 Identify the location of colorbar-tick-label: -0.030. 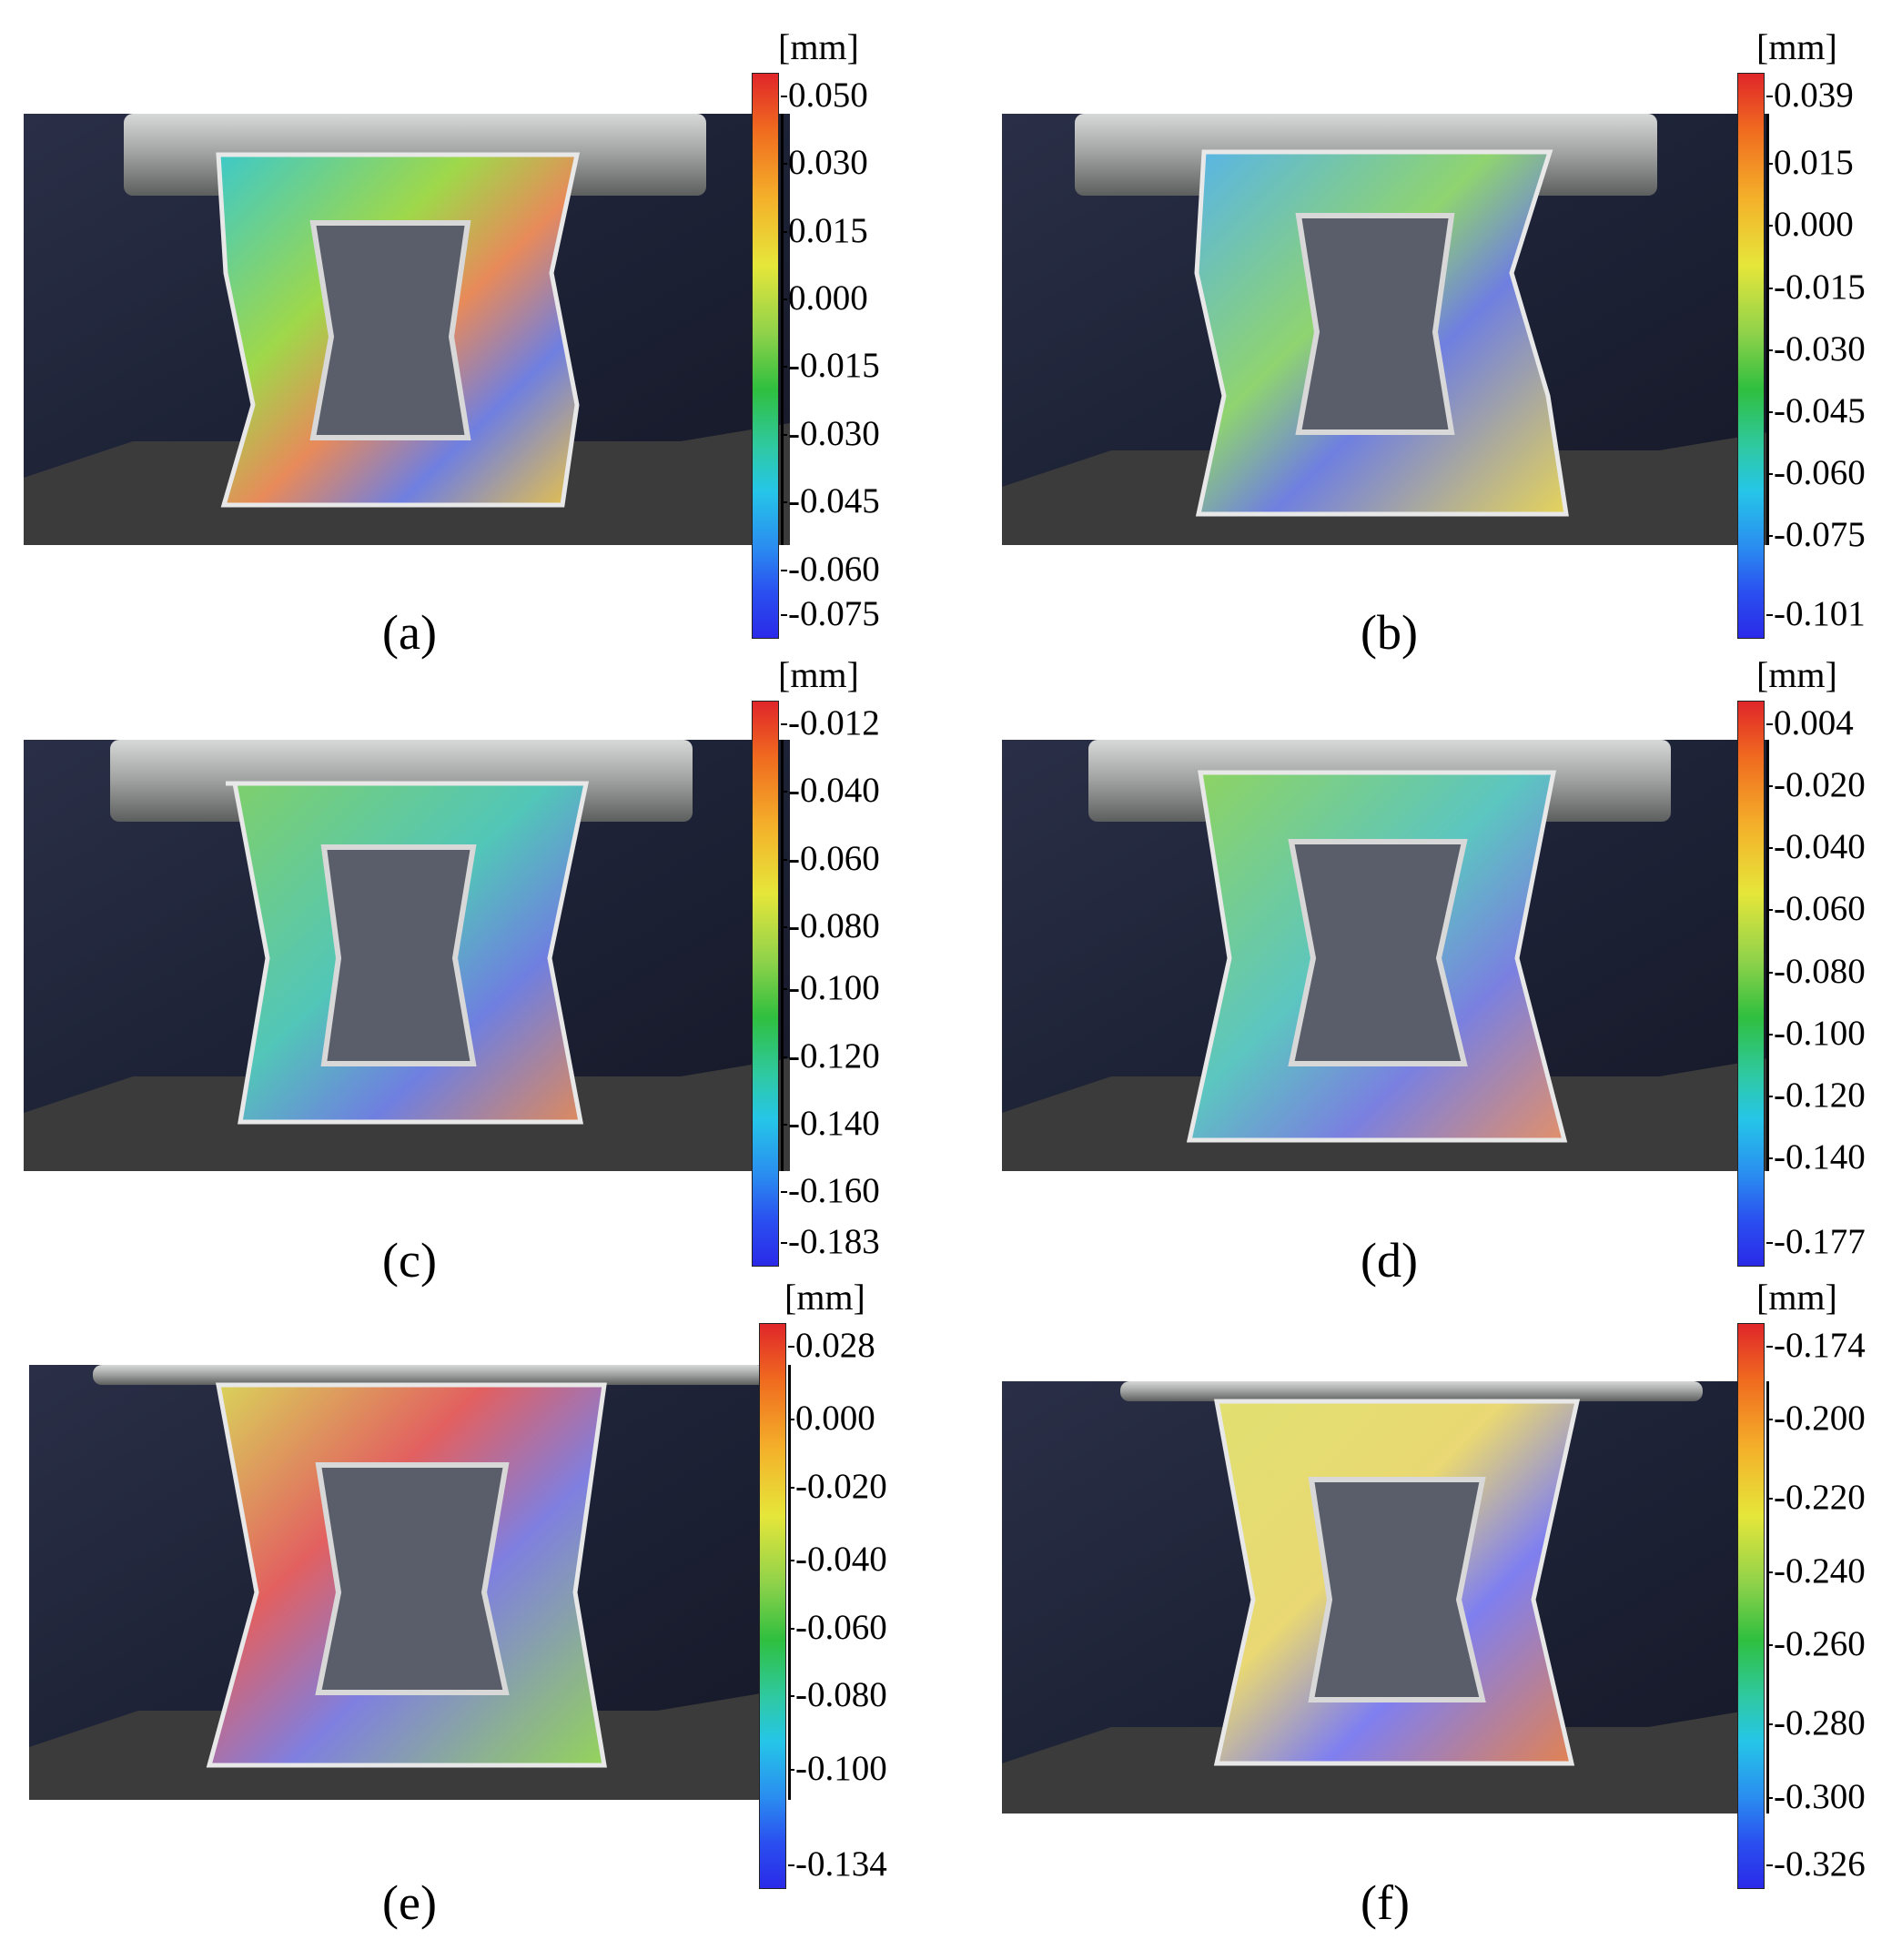
(834, 433).